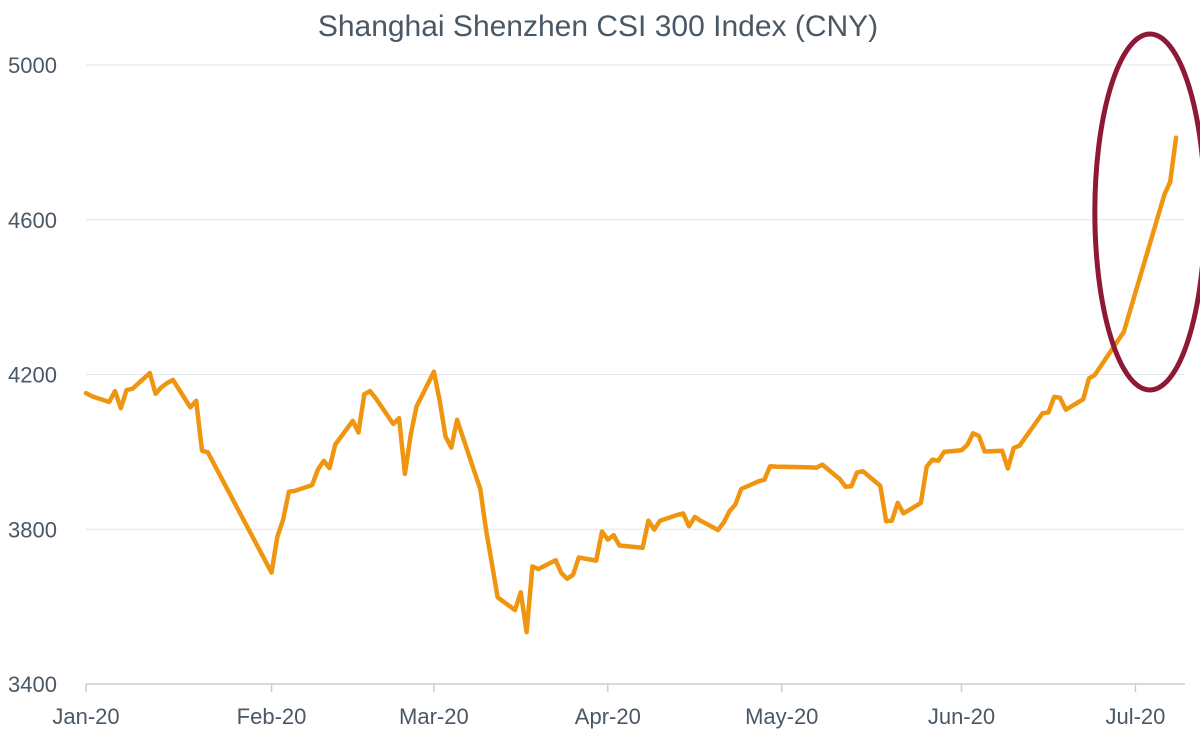 The image size is (1200, 735). What do you see at coordinates (272, 716) in the screenshot?
I see `x-tick-label: Feb-20` at bounding box center [272, 716].